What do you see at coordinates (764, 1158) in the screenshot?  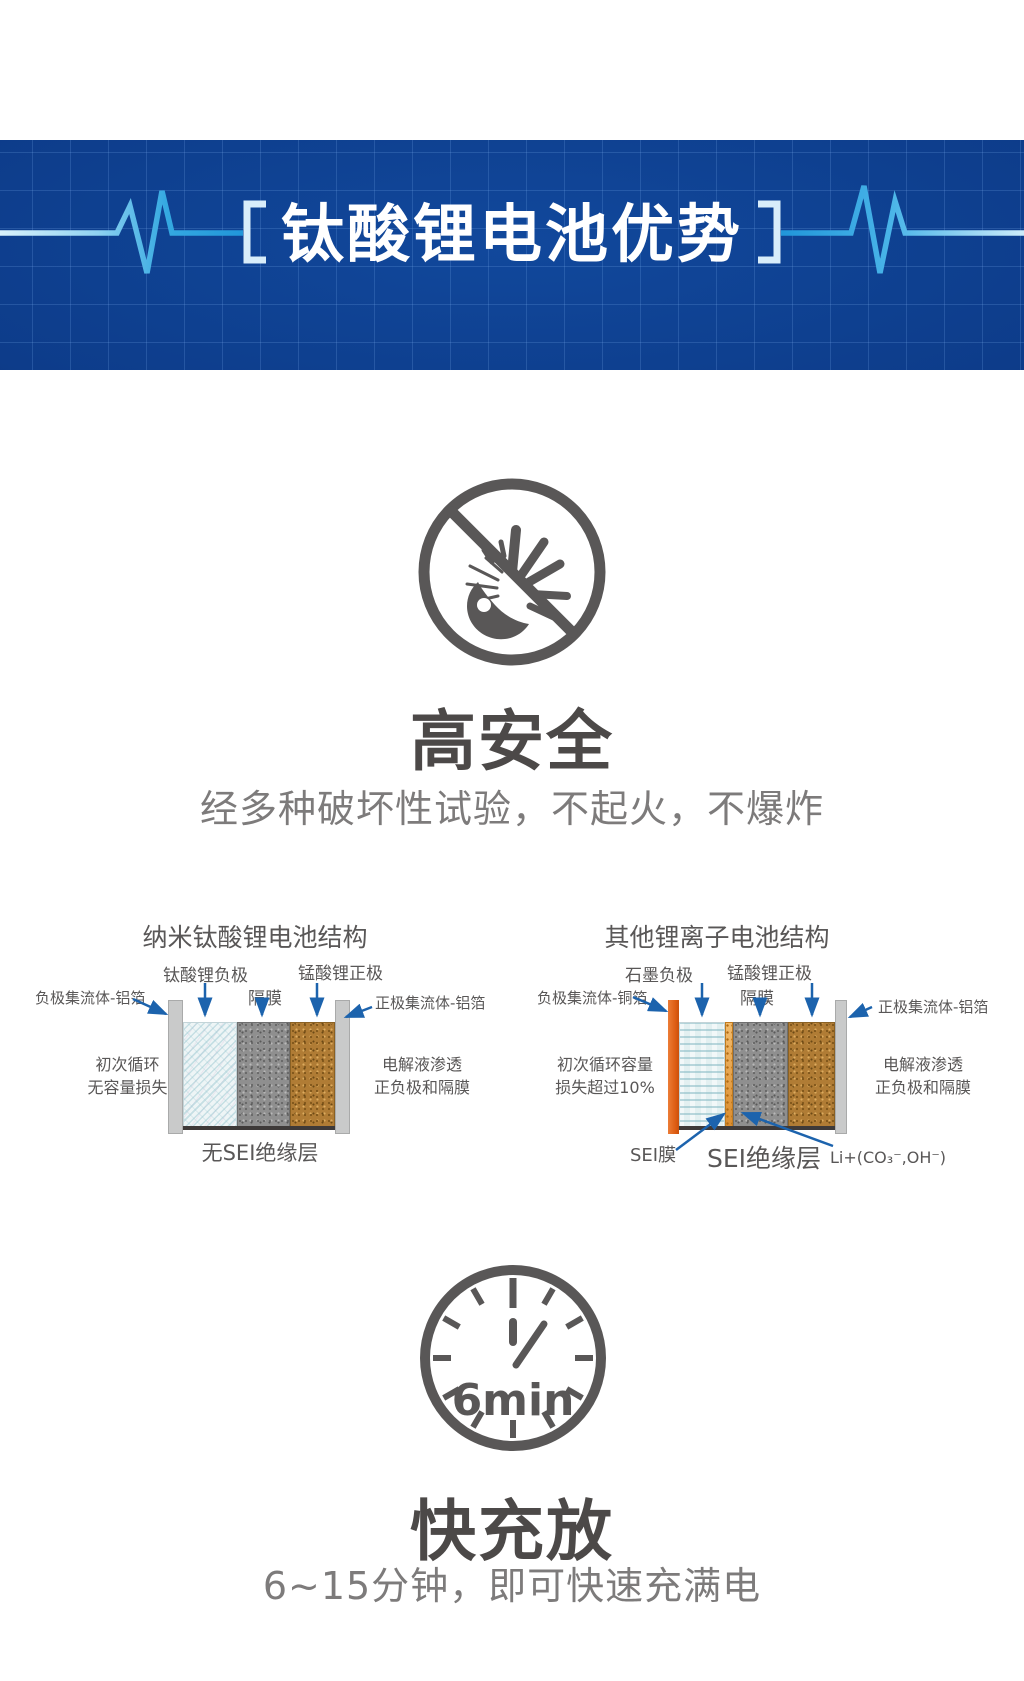 I see `sei-layer-label: SEI绝缘层` at bounding box center [764, 1158].